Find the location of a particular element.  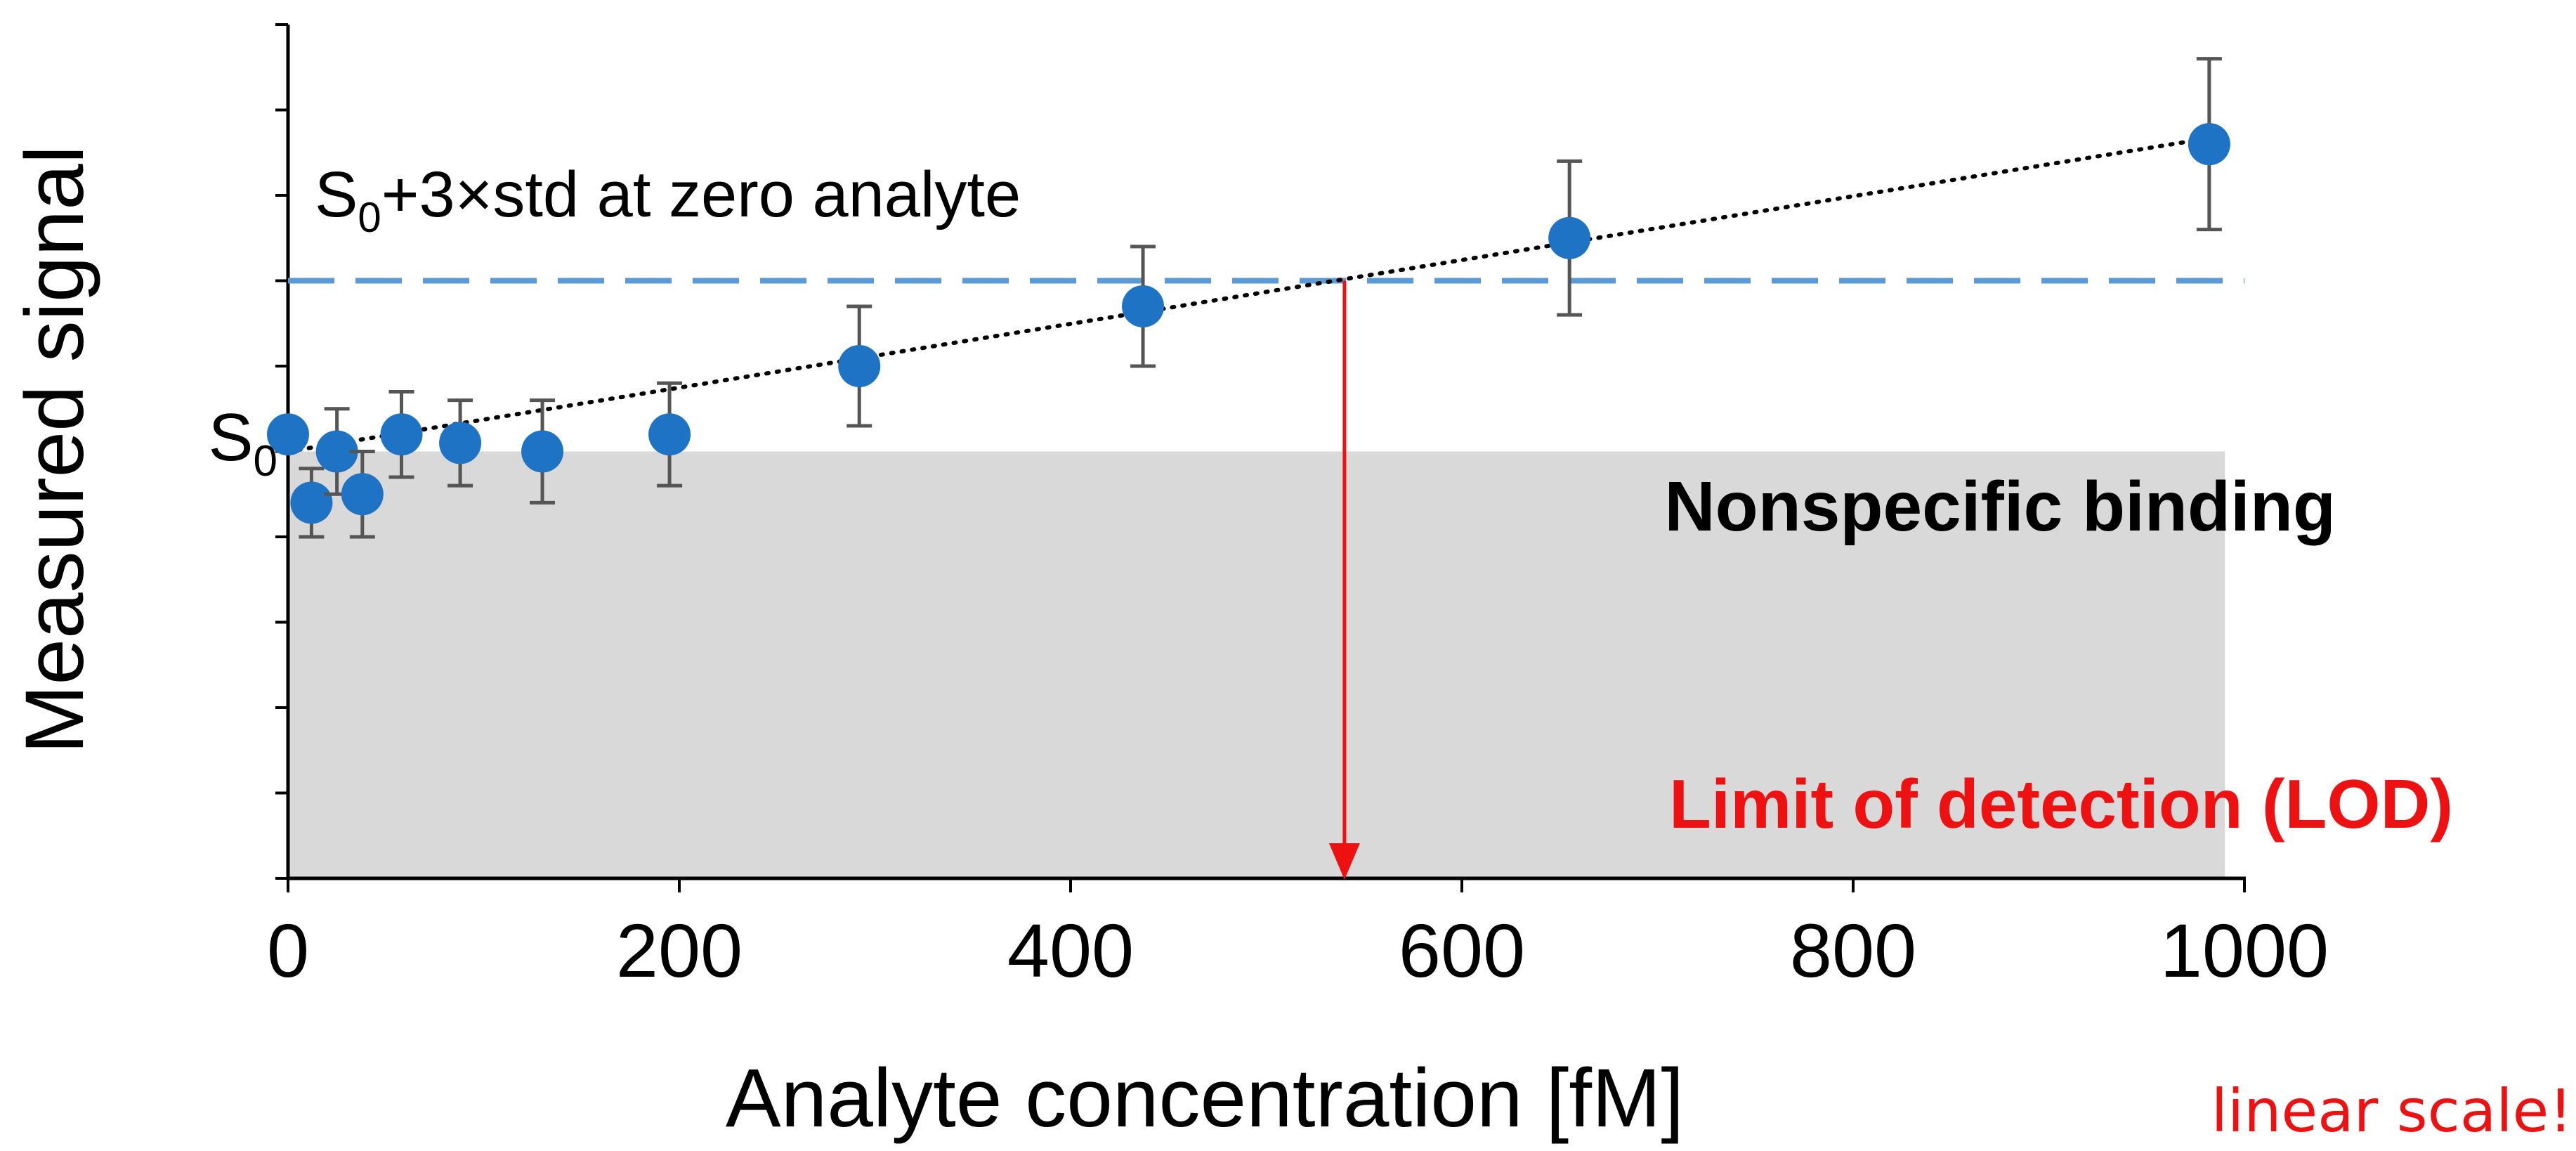

lod-arrow-layer is located at coordinates (1344, 580).